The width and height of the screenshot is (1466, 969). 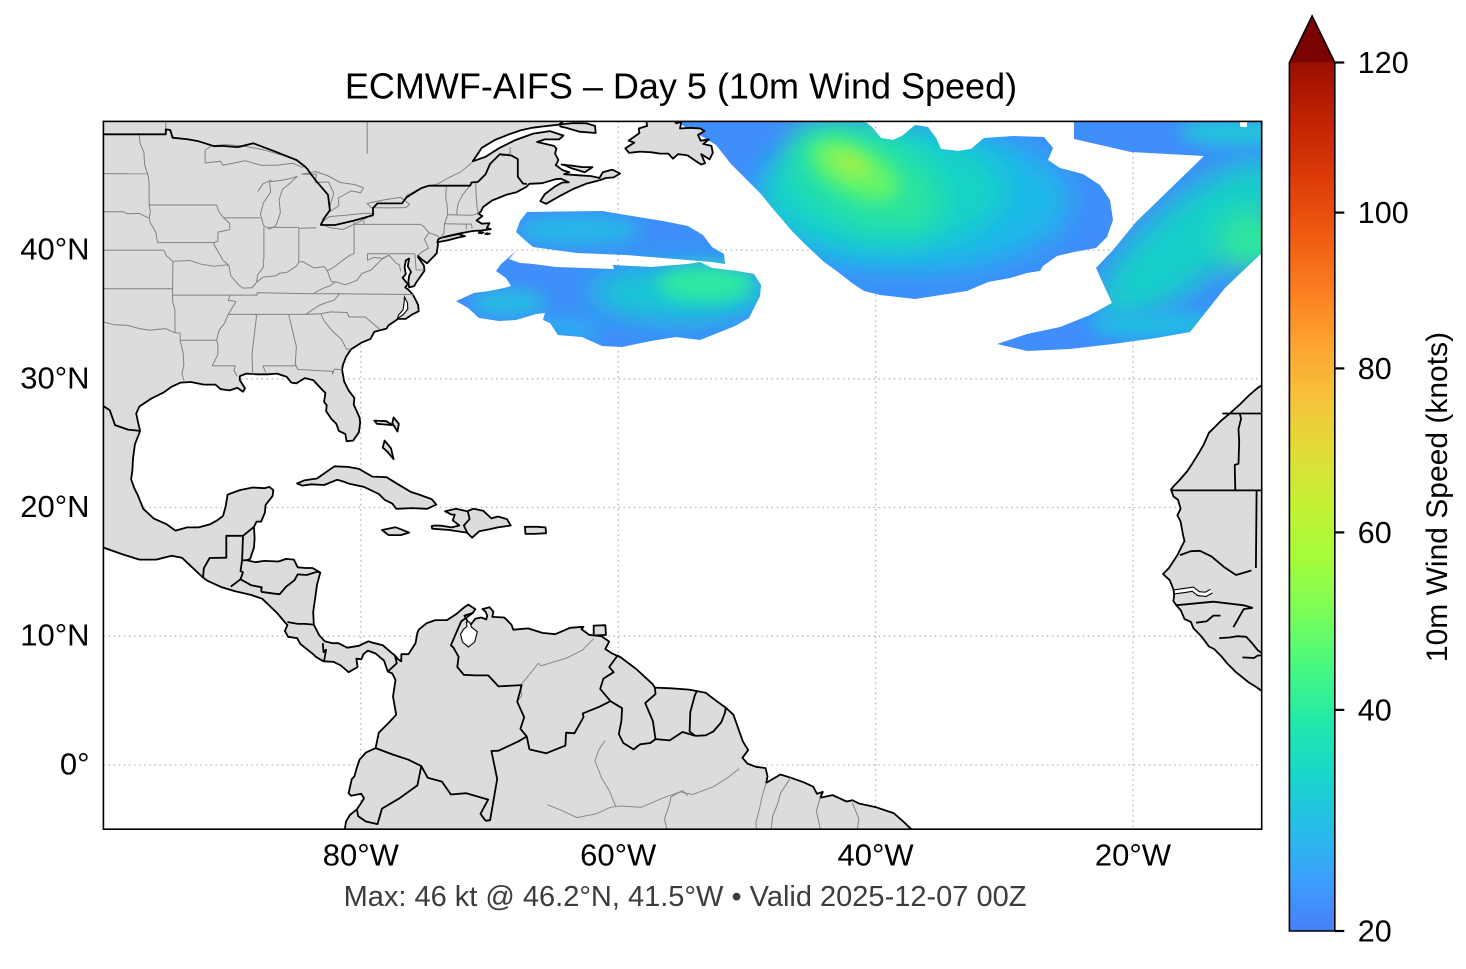 What do you see at coordinates (1133, 855) in the screenshot?
I see `svg-text: 20°W` at bounding box center [1133, 855].